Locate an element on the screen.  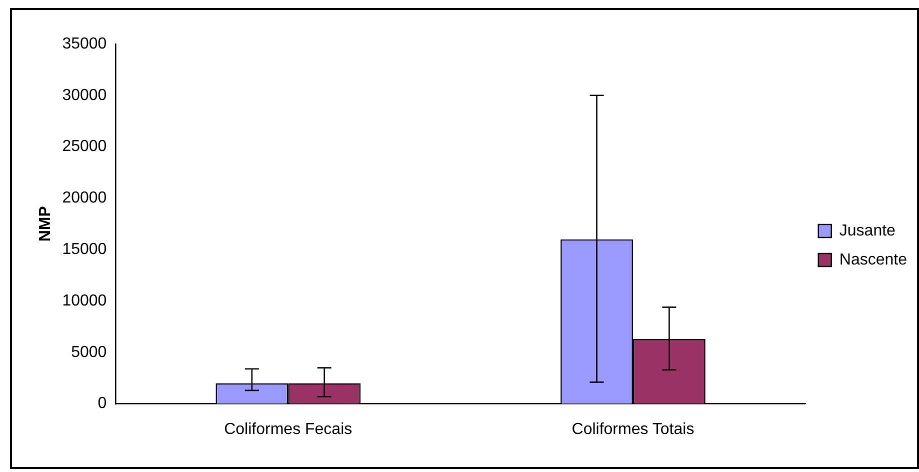
legend-label: Jusante is located at coordinates (867, 231).